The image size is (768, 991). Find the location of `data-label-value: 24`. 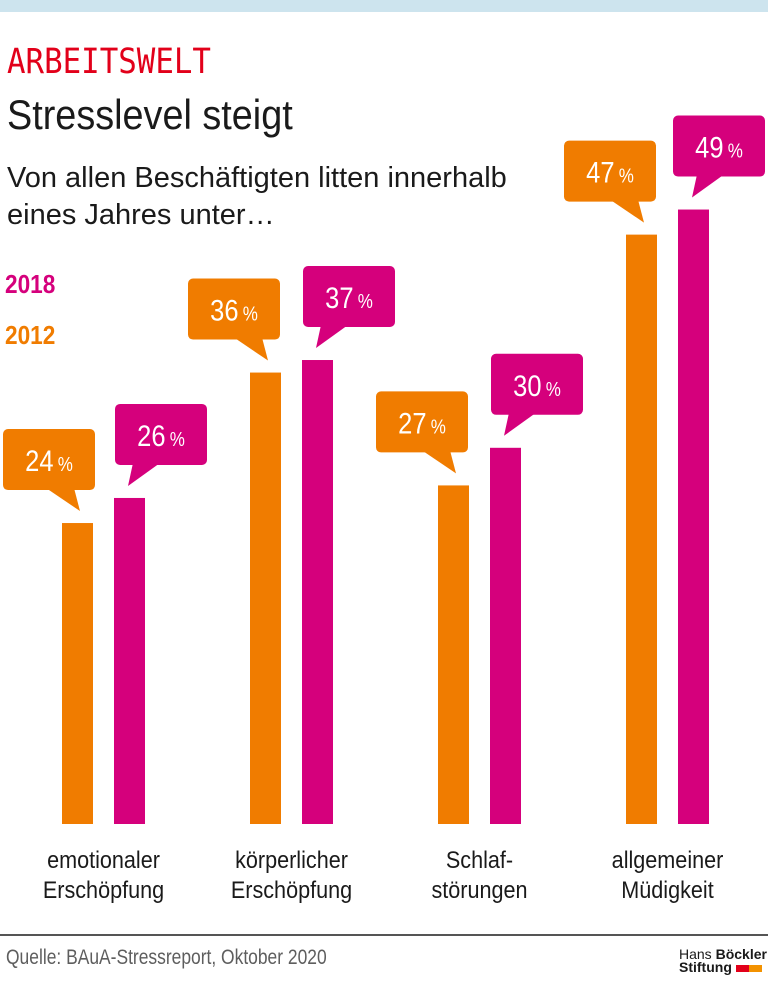

data-label-value: 24 is located at coordinates (39, 460).